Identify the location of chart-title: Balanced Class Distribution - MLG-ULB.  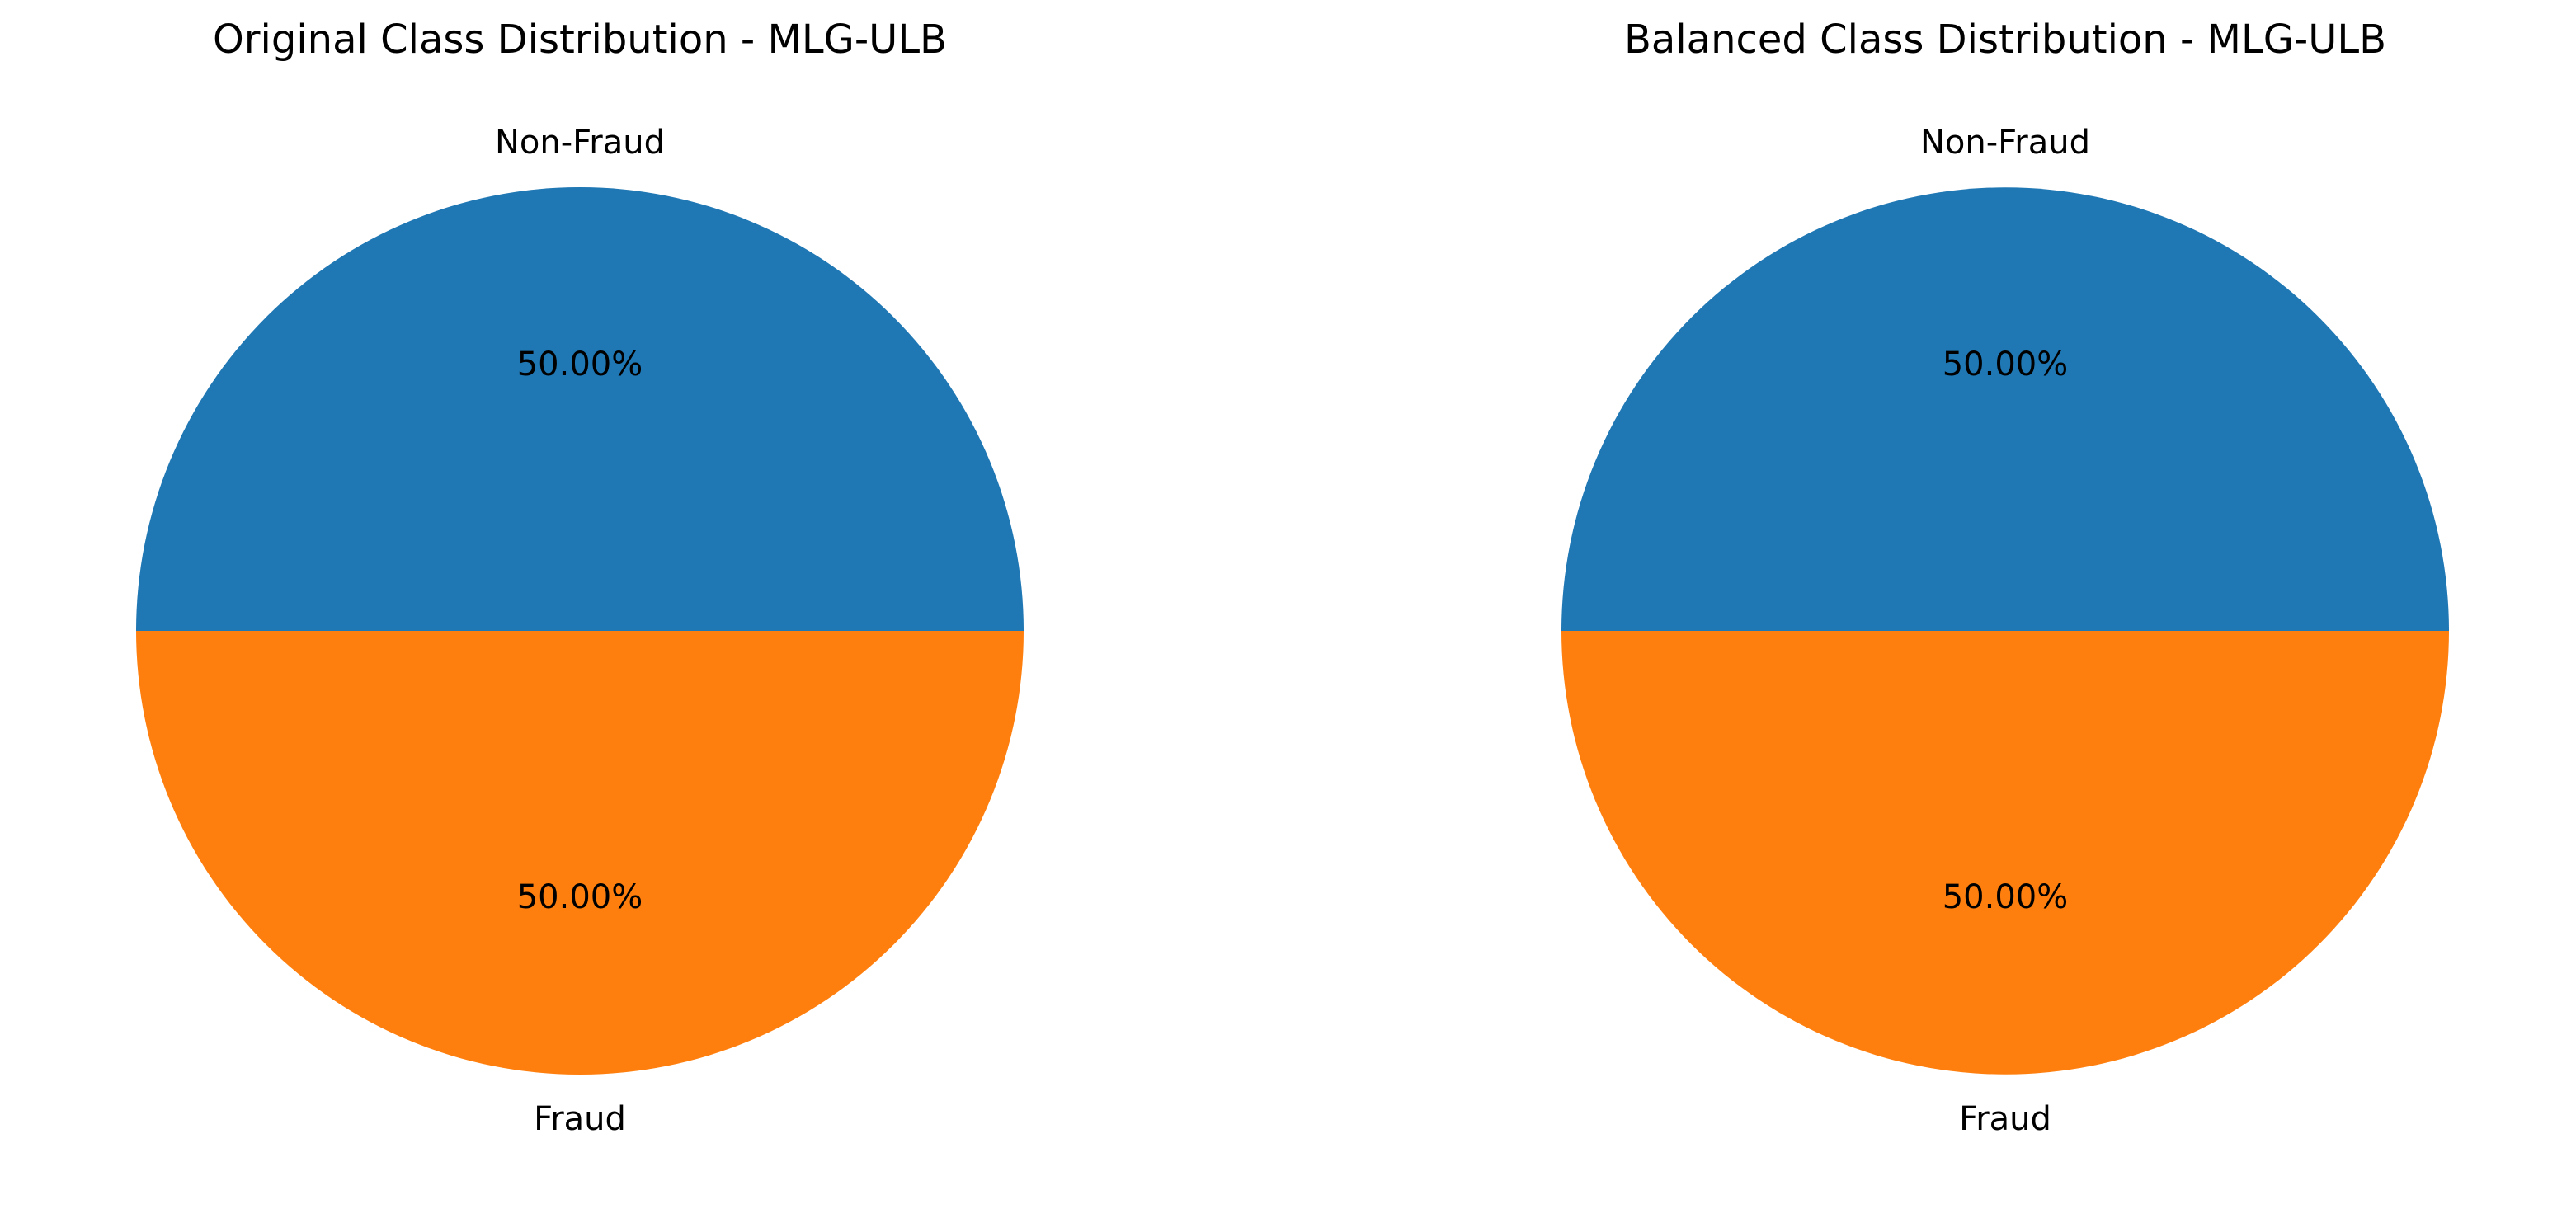
(2005, 39).